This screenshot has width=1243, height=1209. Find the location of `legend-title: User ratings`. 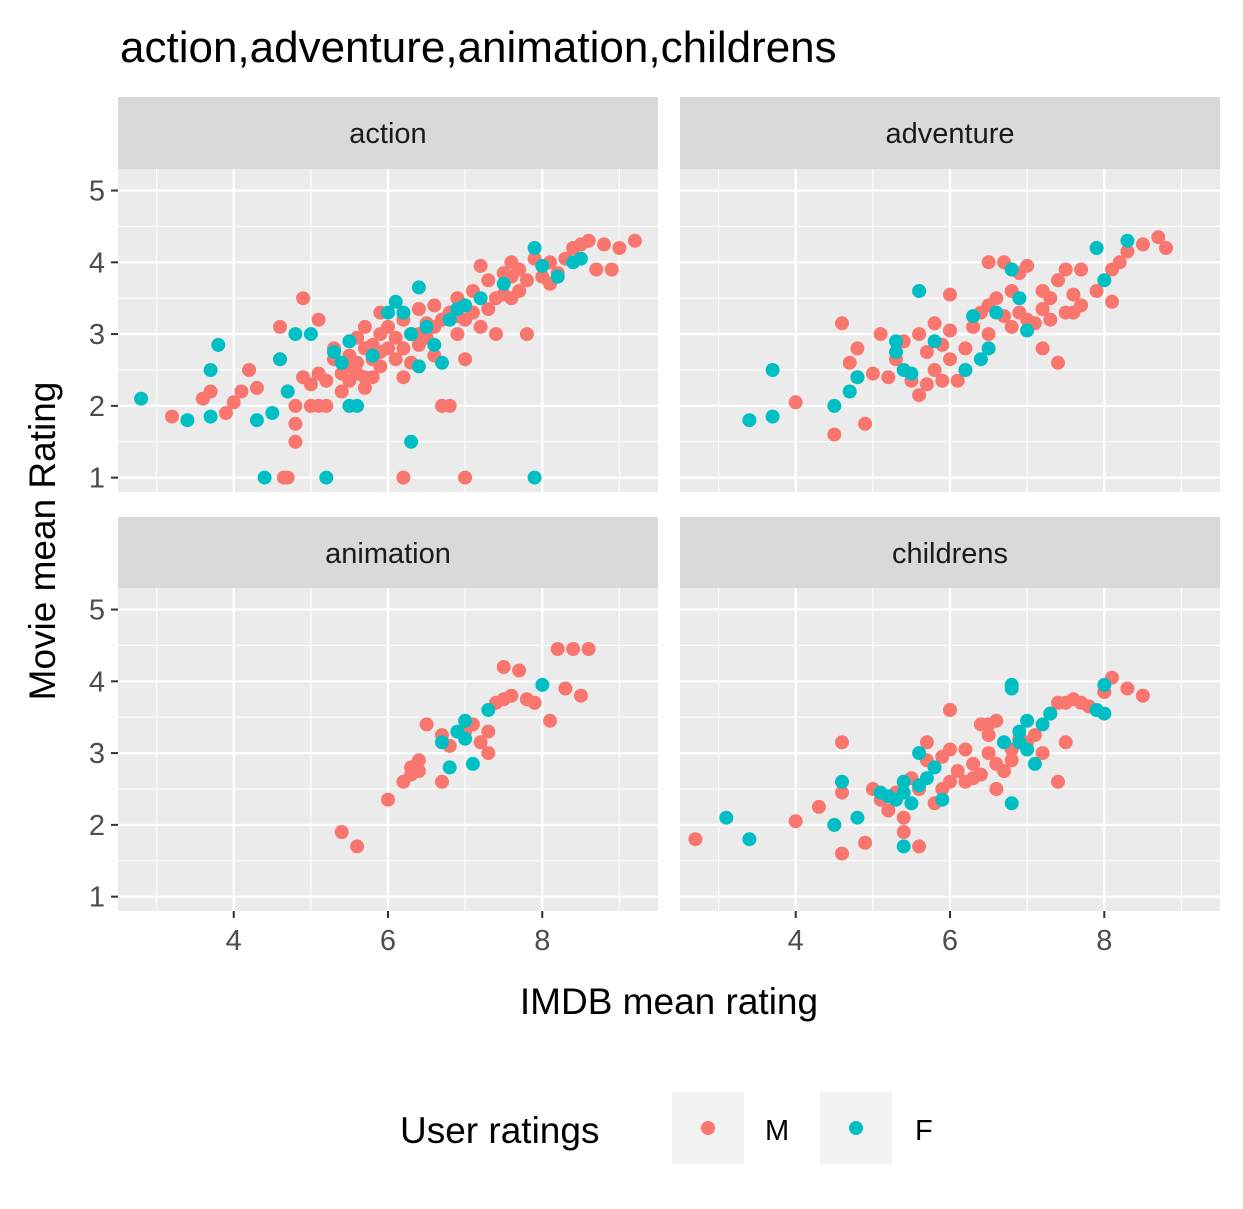

legend-title: User ratings is located at coordinates (499, 1130).